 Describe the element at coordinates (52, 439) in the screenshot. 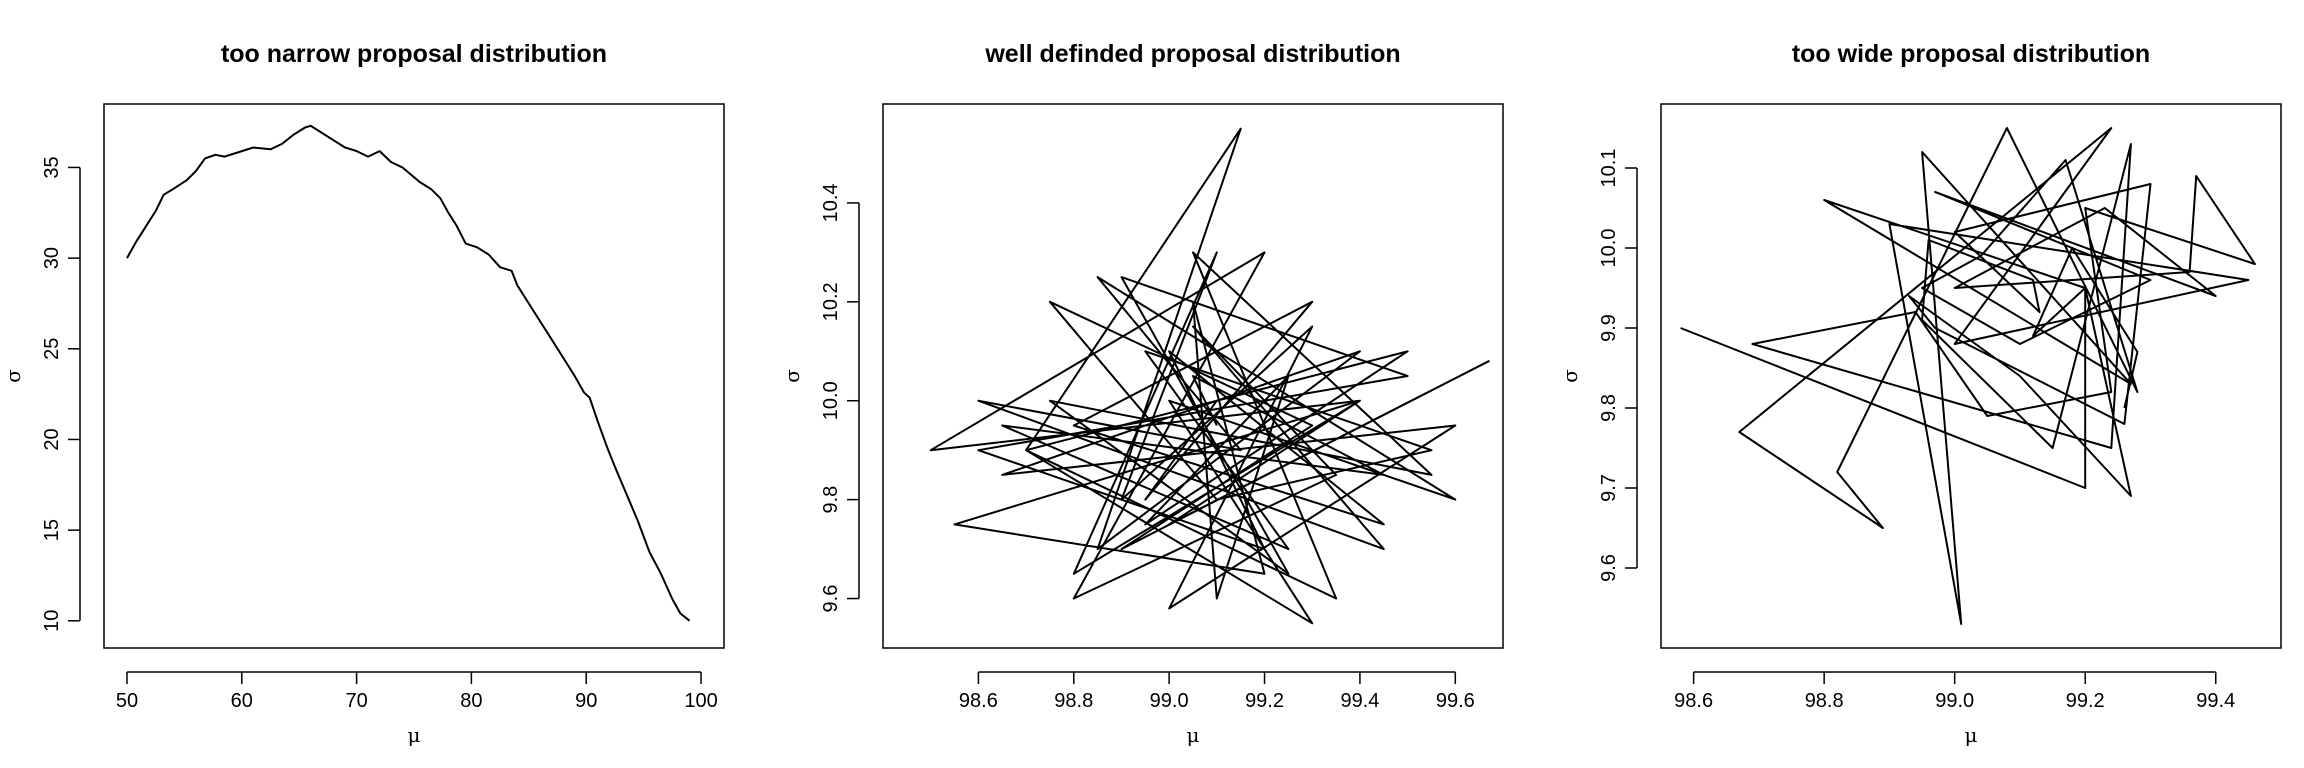

I see `y-tick-label: 20` at that location.